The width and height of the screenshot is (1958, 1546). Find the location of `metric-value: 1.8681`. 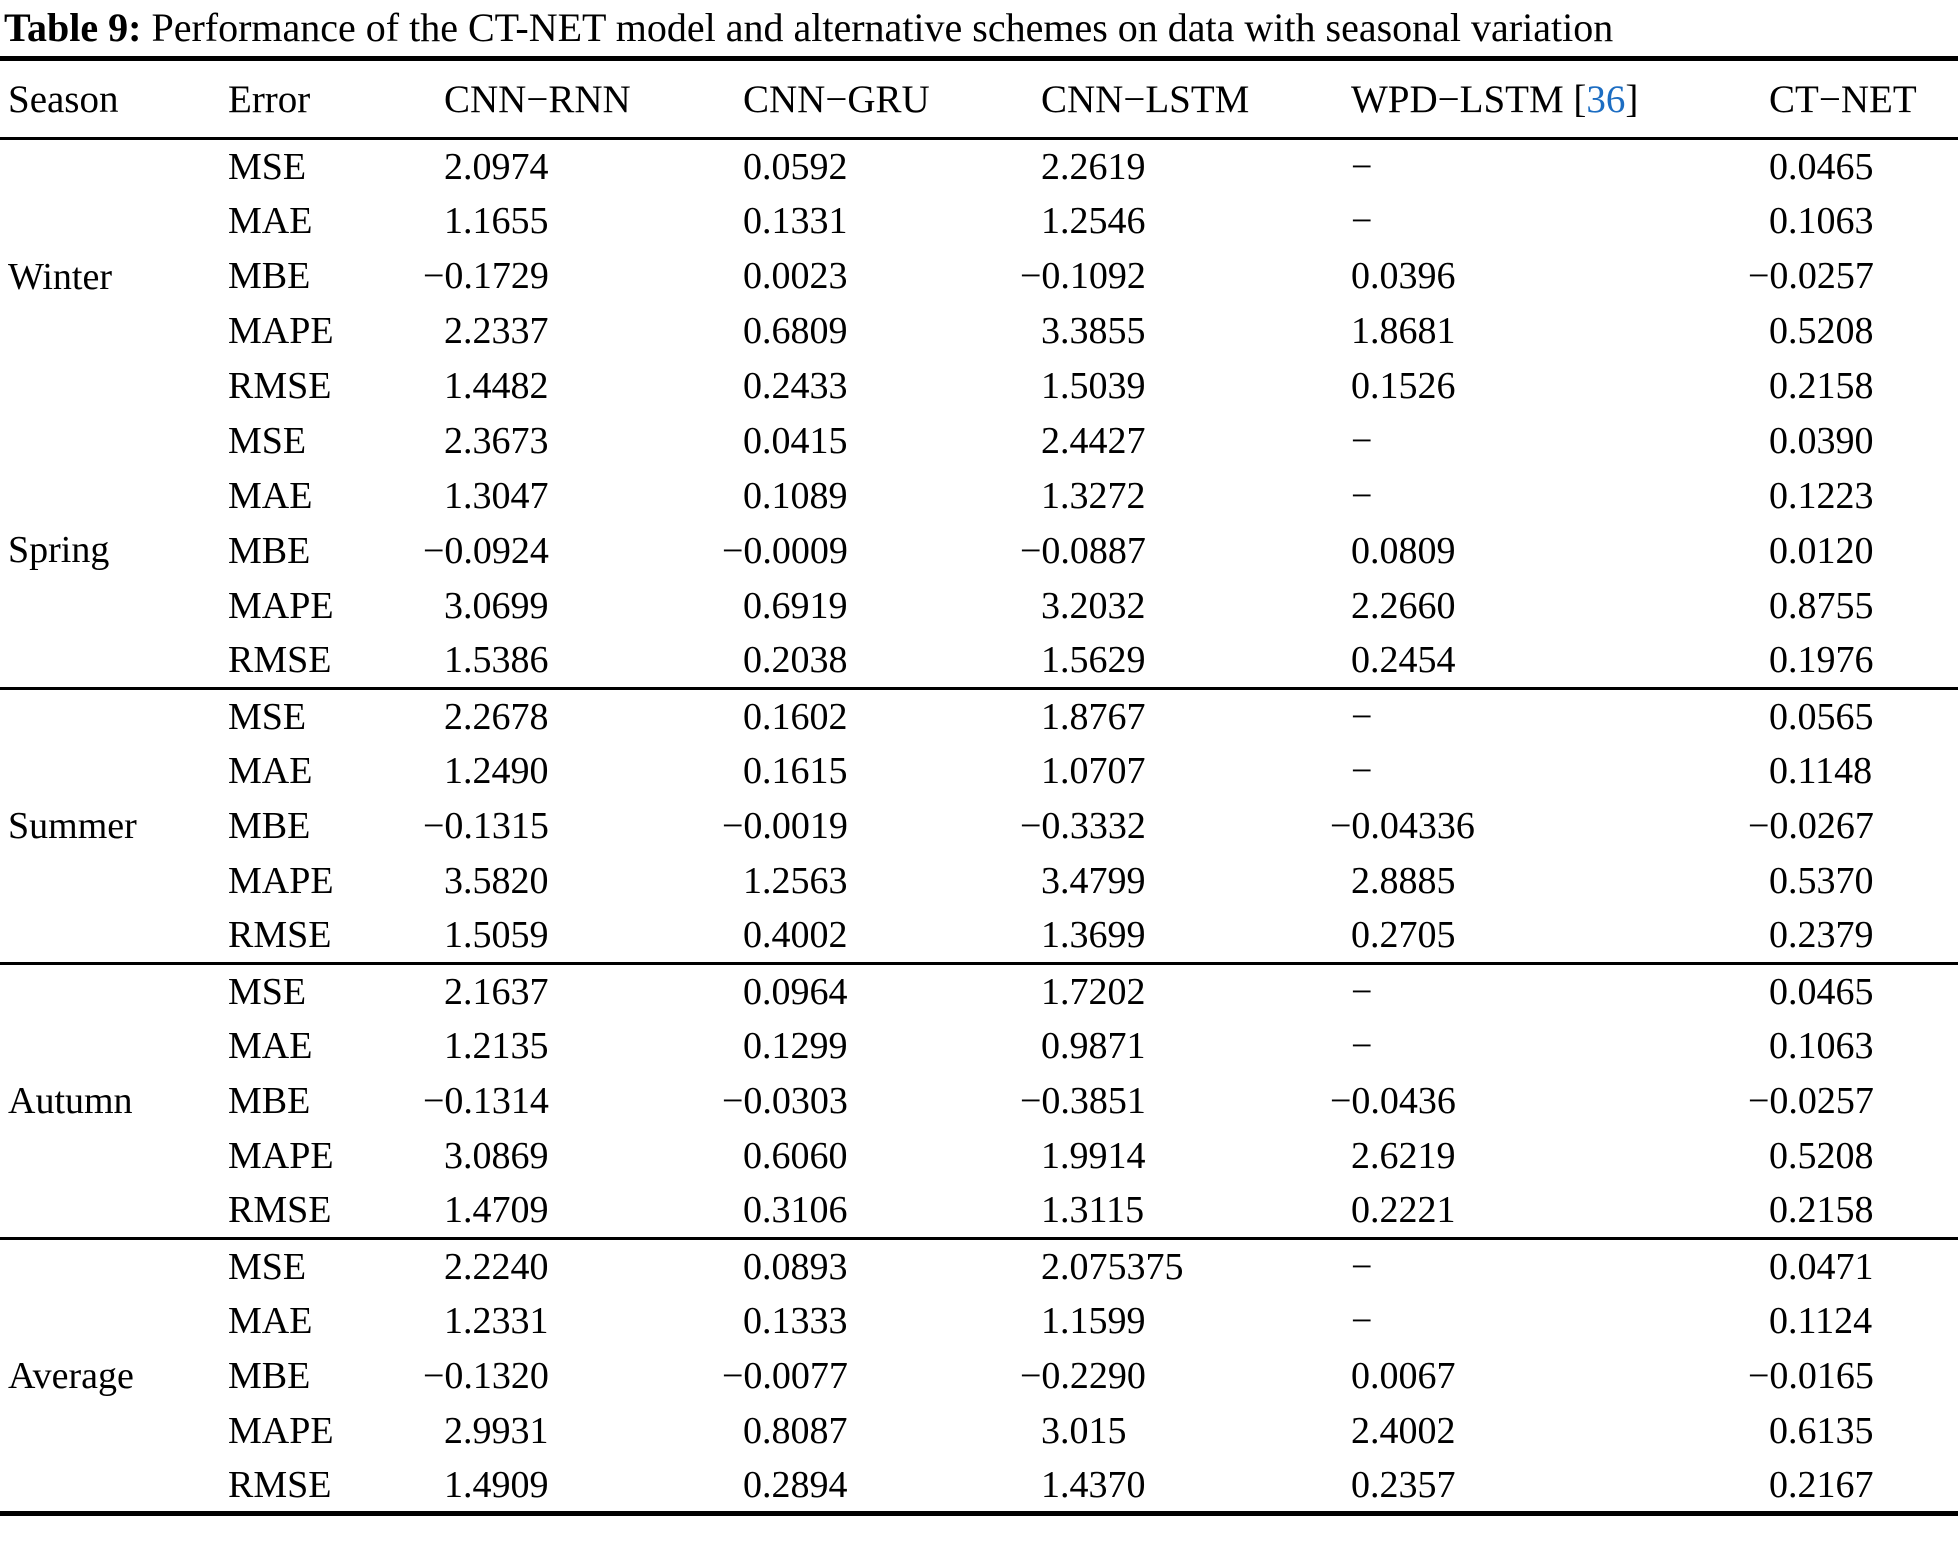

metric-value: 1.8681 is located at coordinates (1403, 331).